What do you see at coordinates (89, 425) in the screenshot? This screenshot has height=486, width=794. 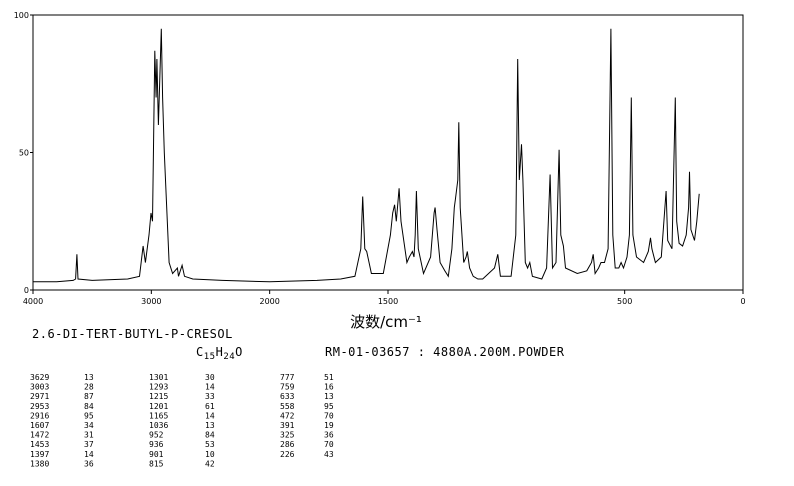 I see `peak-intensity: 34` at bounding box center [89, 425].